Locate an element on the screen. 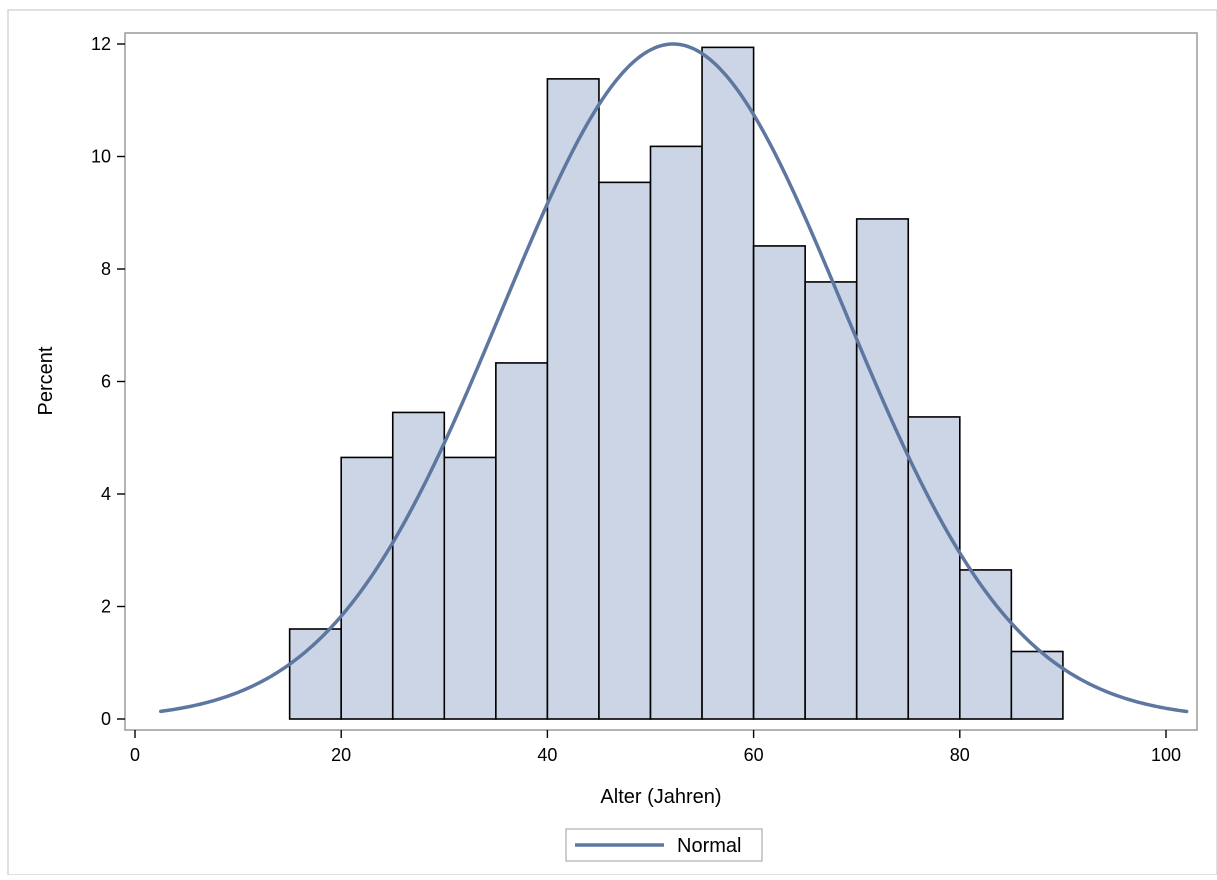 The width and height of the screenshot is (1217, 880). y-tick-label-12: 12 is located at coordinates (101, 44).